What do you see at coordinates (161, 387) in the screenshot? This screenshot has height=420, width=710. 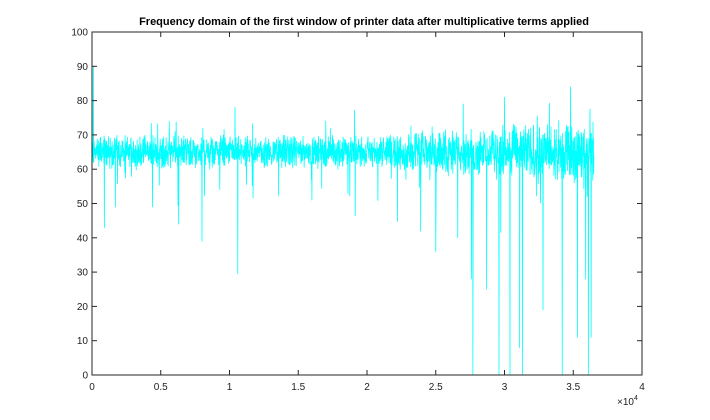 I see `x-tick-label: 0.5` at bounding box center [161, 387].